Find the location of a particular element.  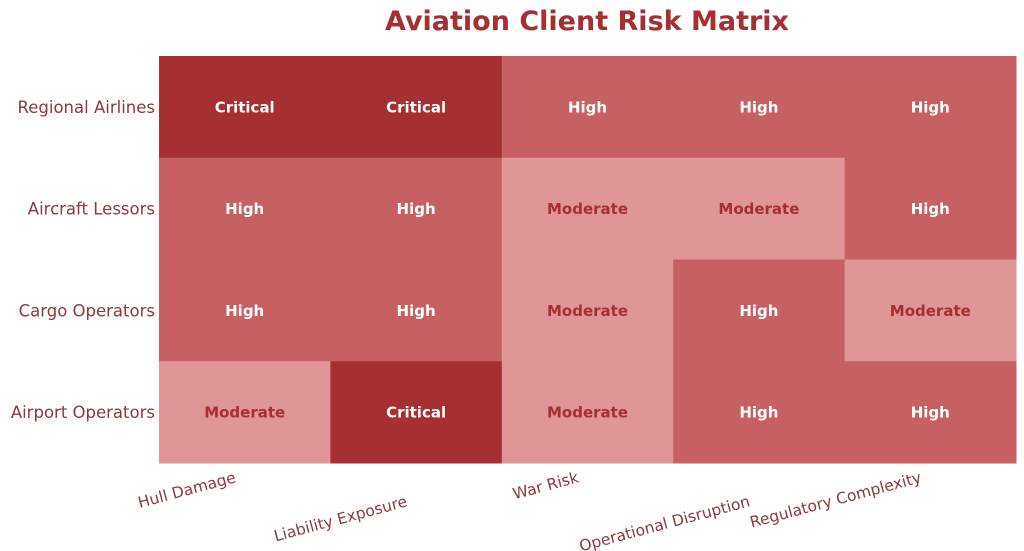

heatmap-cell-airport-operators-war-risk is located at coordinates (587, 412).